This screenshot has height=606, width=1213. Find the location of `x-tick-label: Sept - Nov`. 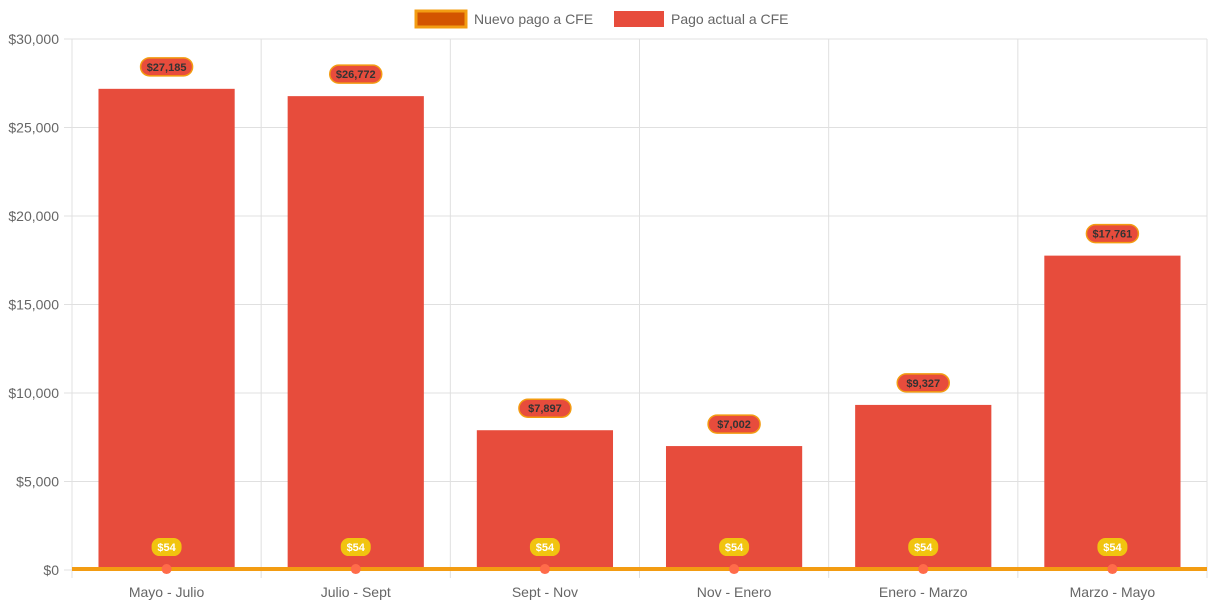

x-tick-label: Sept - Nov is located at coordinates (545, 592).